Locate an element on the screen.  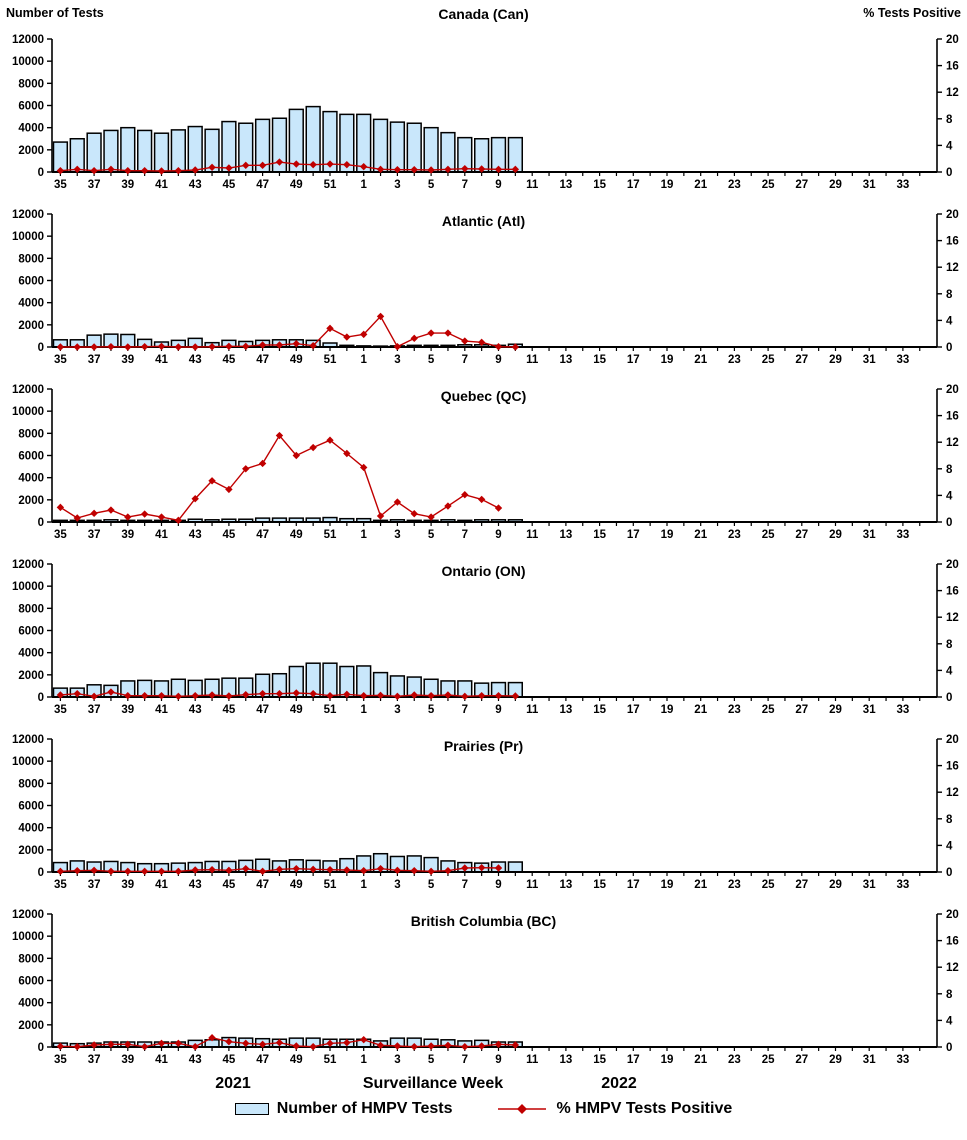
svg-text: 4000 is located at coordinates (31, 304).